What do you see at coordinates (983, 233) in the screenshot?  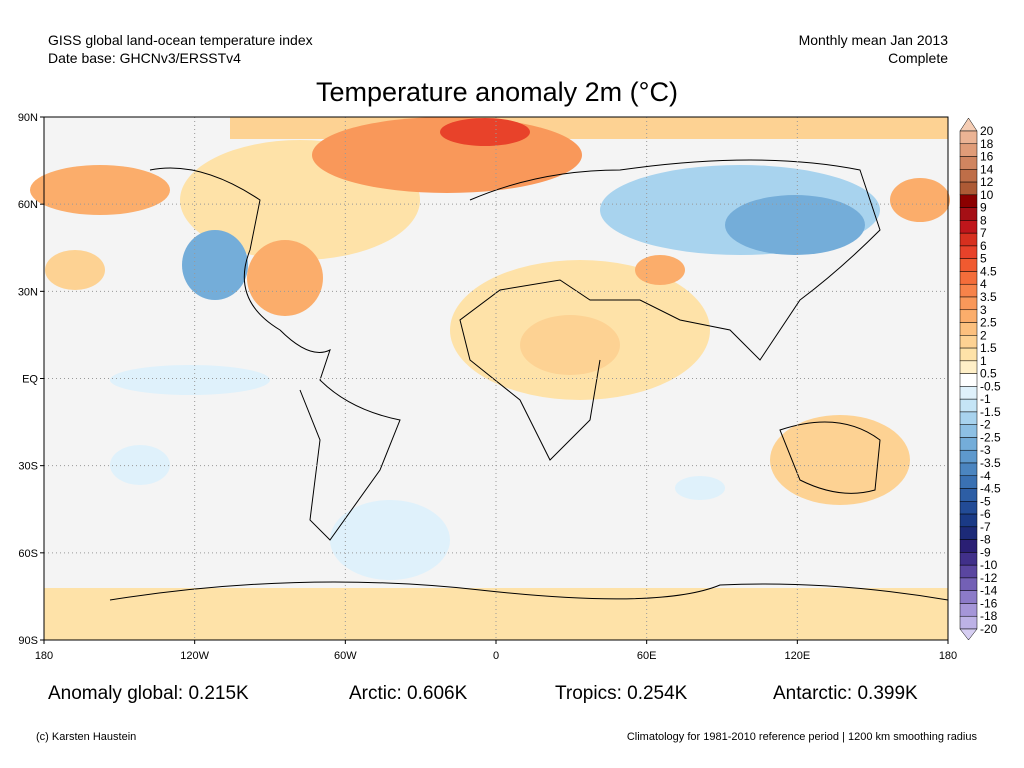 I see `colorbar-label: 7` at bounding box center [983, 233].